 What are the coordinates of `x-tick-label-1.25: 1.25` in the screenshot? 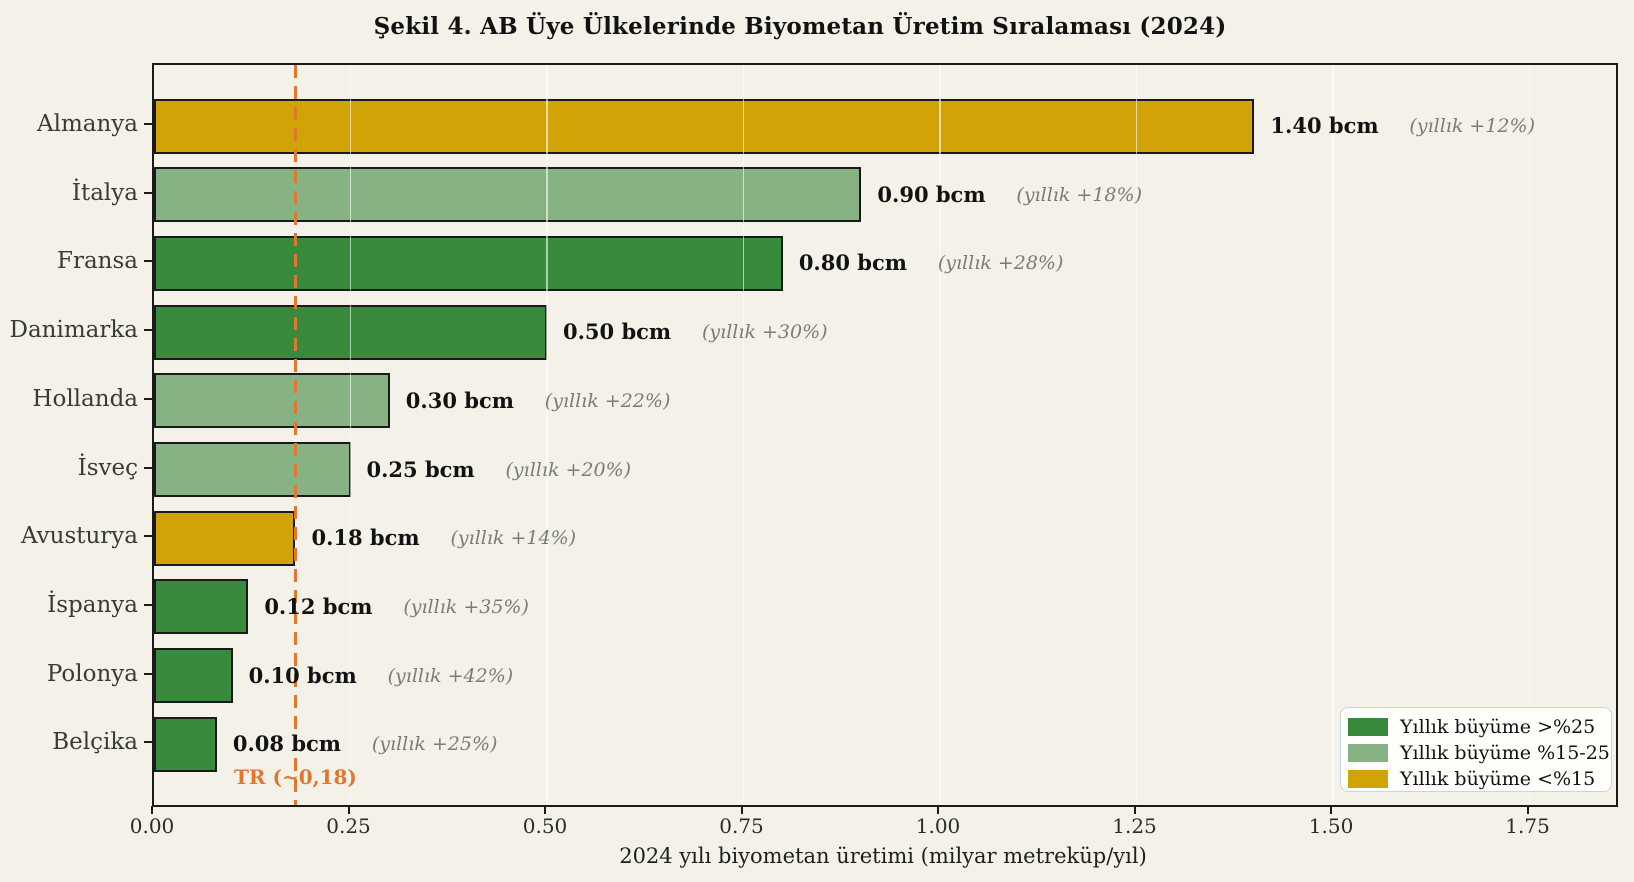 It's located at (1134, 826).